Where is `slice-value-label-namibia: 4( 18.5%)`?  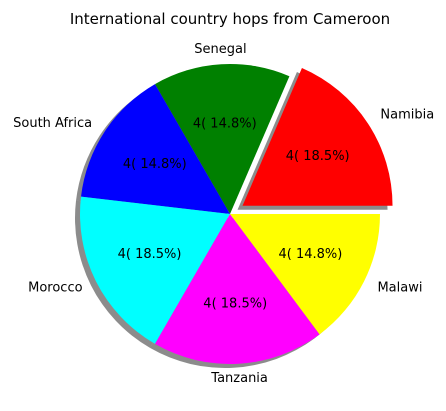
slice-value-label-namibia: 4( 18.5%) is located at coordinates (318, 156).